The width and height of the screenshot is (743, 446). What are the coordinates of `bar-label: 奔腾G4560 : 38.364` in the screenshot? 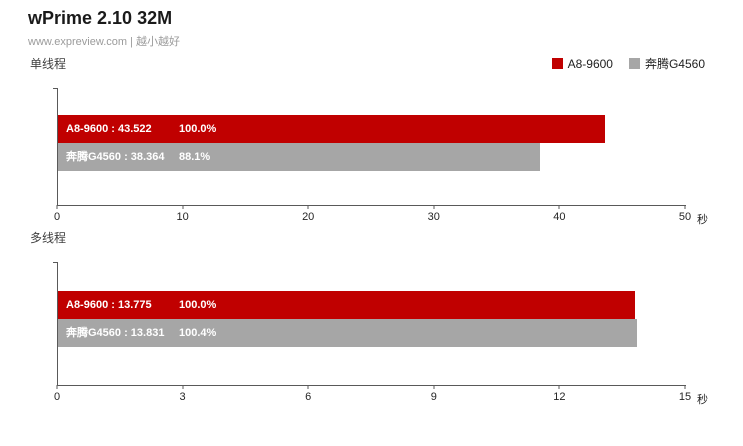 It's located at (115, 157).